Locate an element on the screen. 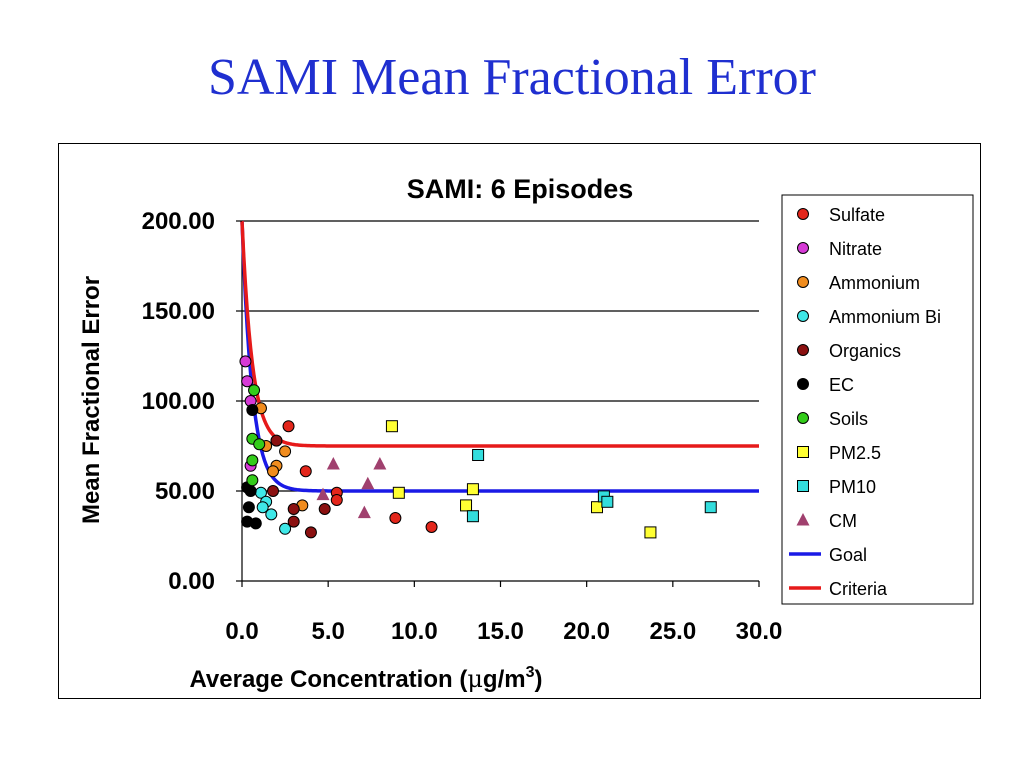  data-points is located at coordinates (478, 447).